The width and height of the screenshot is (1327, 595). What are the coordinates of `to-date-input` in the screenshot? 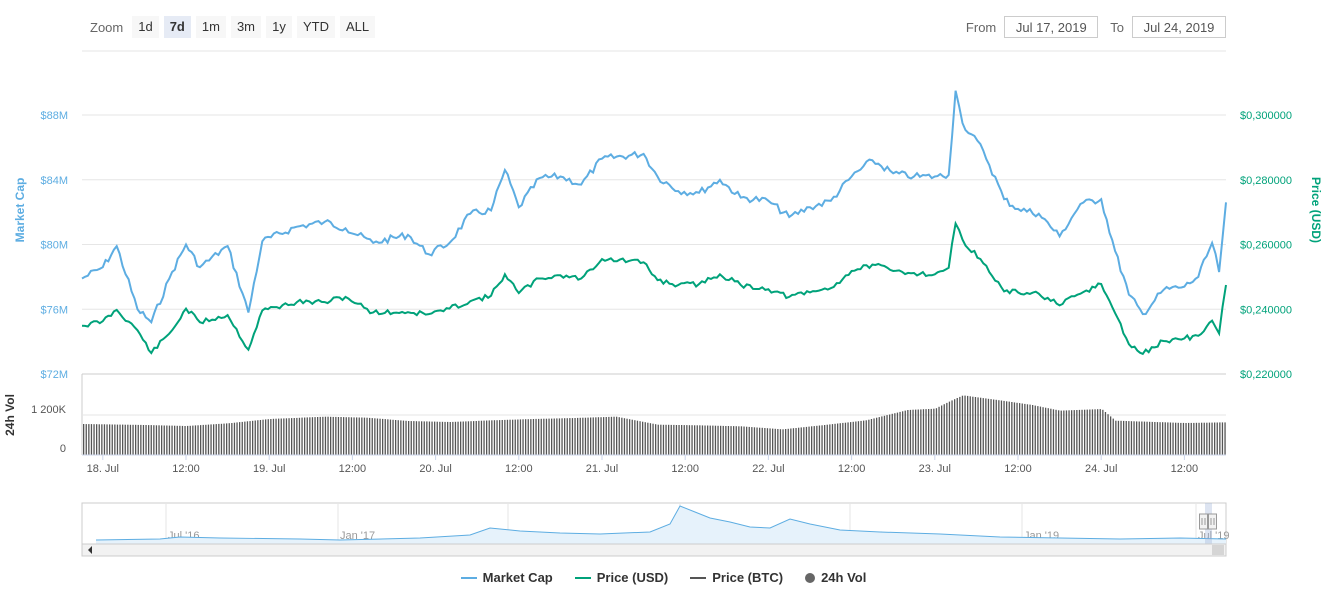 It's located at (1179, 27).